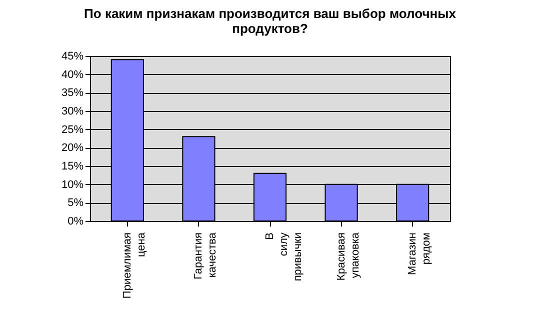 The width and height of the screenshot is (544, 322). I want to click on y-tick-label: 20%, so click(72, 148).